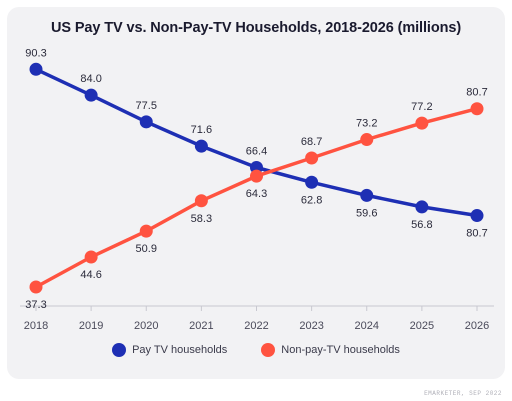 The image size is (512, 401). I want to click on x-tick-label: 2019, so click(91, 326).